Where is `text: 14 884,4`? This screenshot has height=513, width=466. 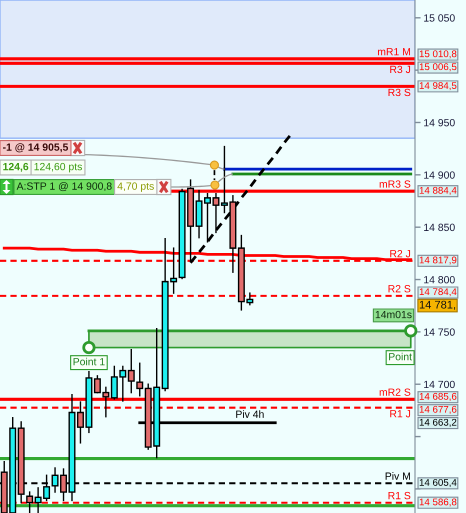
text: 14 884,4 is located at coordinates (438, 190).